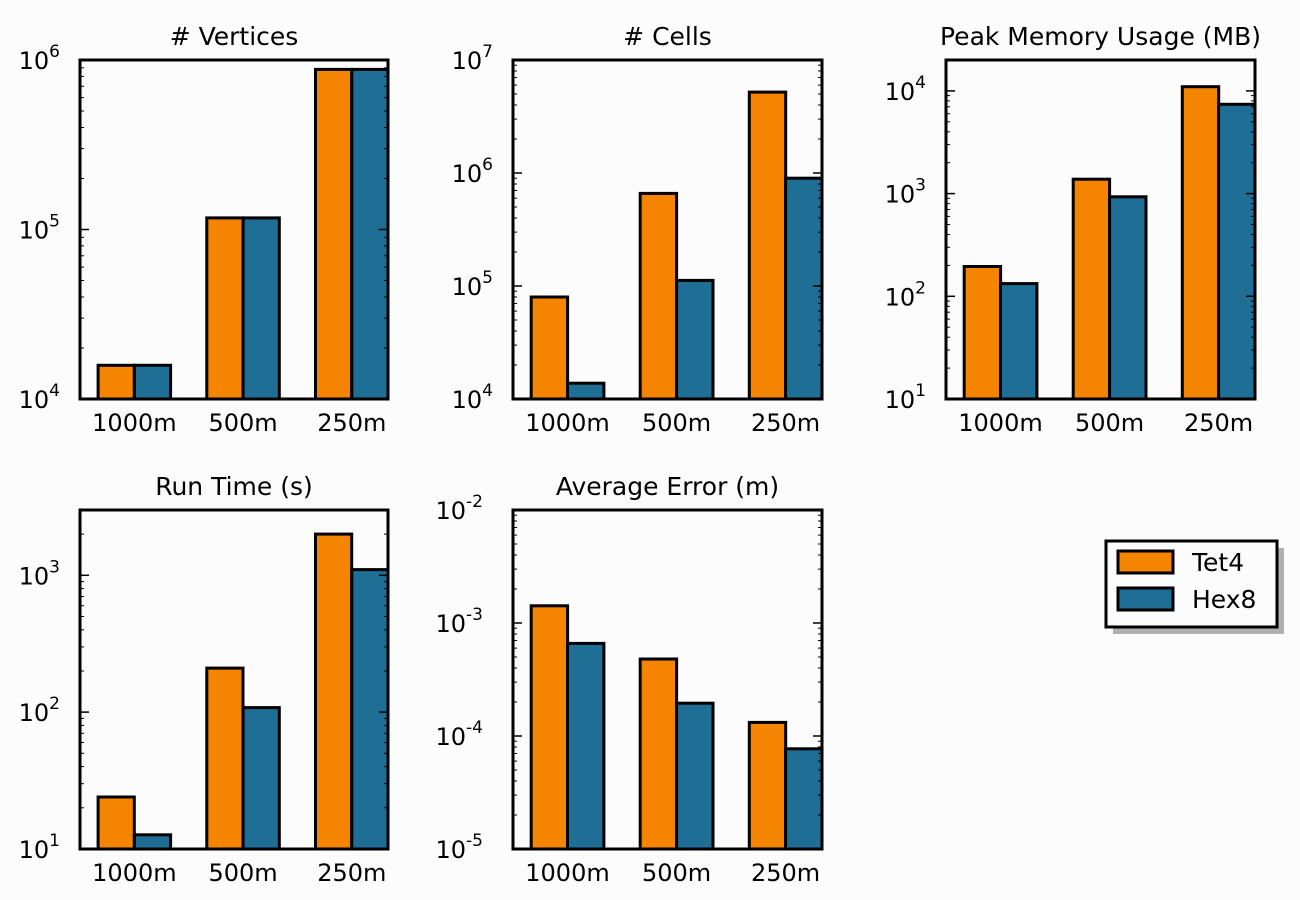 This screenshot has height=900, width=1300. Describe the element at coordinates (234, 36) in the screenshot. I see `chart-title: # Vertices` at that location.